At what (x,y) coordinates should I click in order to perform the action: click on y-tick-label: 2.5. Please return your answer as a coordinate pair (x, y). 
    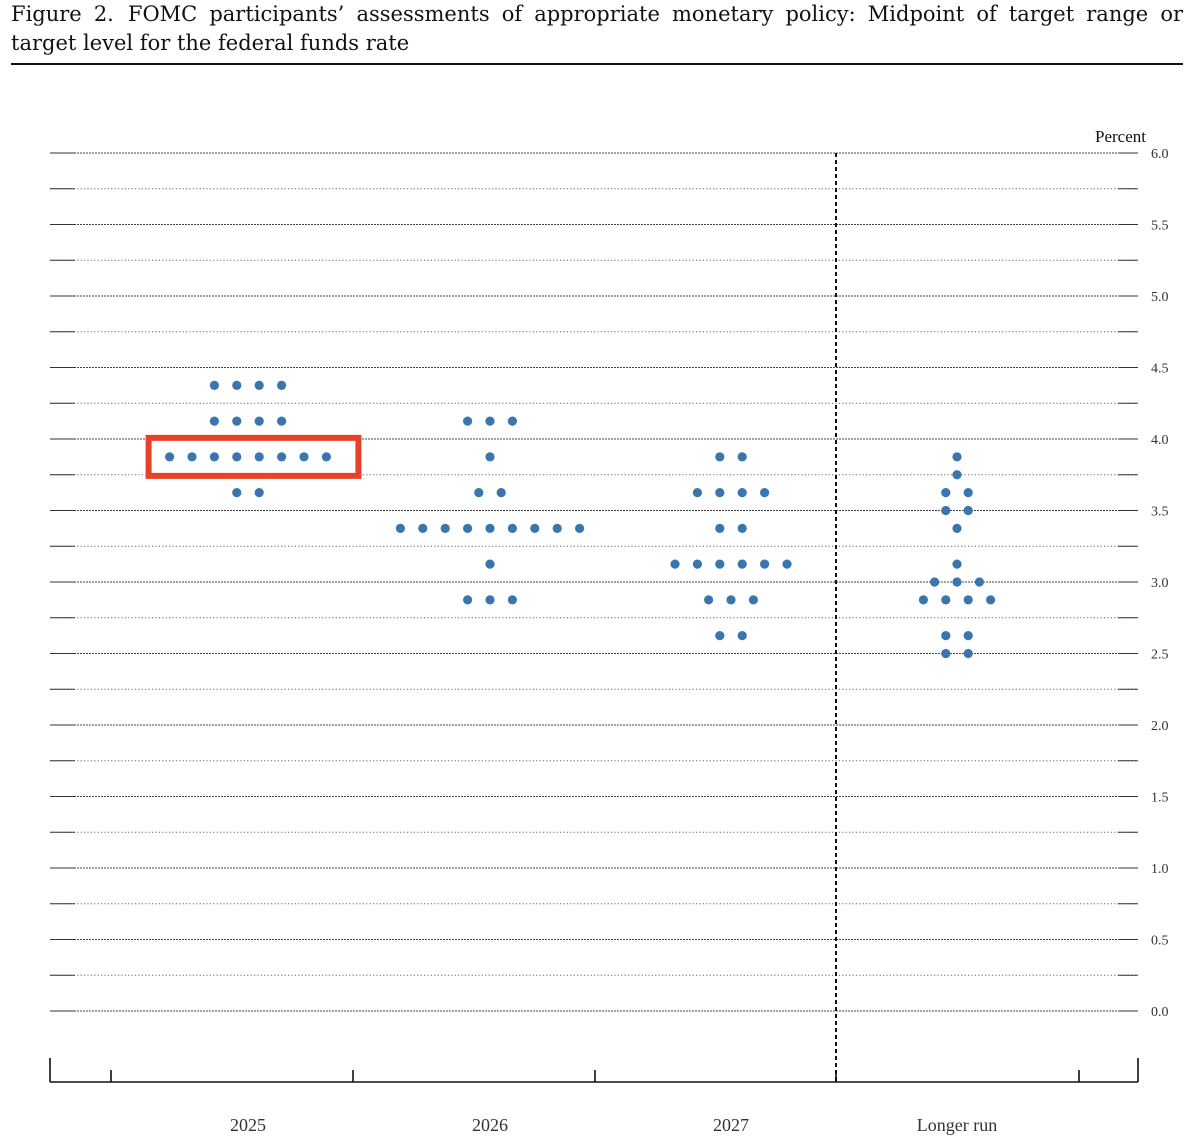
    Looking at the image, I should click on (1160, 655).